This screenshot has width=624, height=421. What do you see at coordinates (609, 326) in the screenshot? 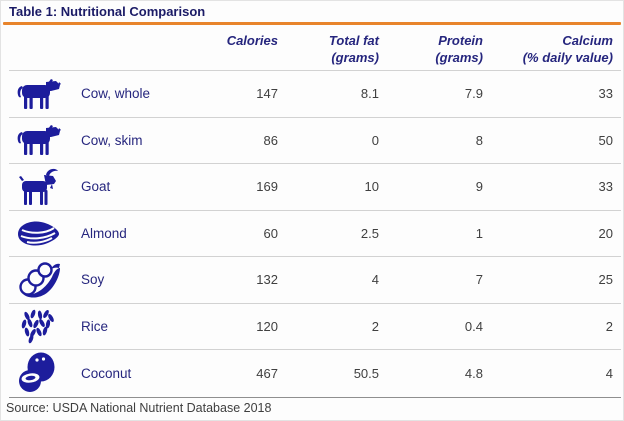
I see `cell-calcium: 2` at bounding box center [609, 326].